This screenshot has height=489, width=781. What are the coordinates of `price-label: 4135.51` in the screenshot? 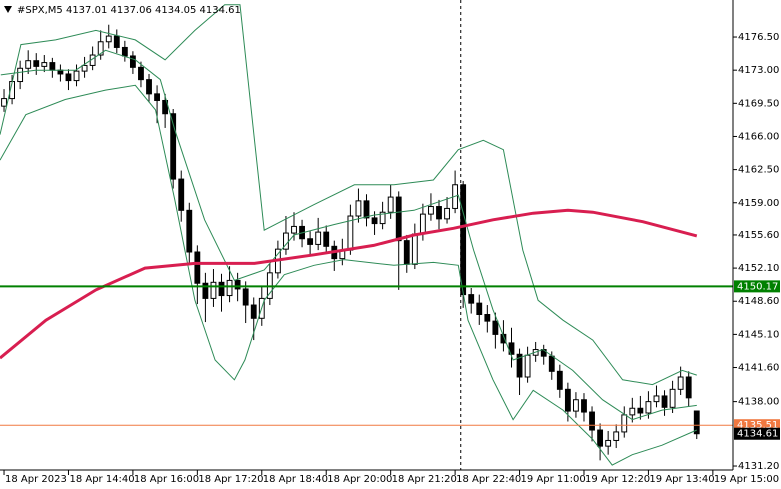 It's located at (757, 425).